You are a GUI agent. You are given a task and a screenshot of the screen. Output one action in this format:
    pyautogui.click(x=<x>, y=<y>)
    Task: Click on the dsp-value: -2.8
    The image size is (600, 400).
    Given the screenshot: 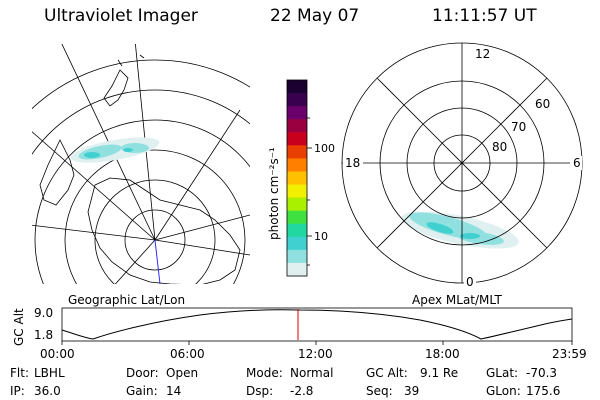 What is the action you would take?
    pyautogui.click(x=301, y=391)
    